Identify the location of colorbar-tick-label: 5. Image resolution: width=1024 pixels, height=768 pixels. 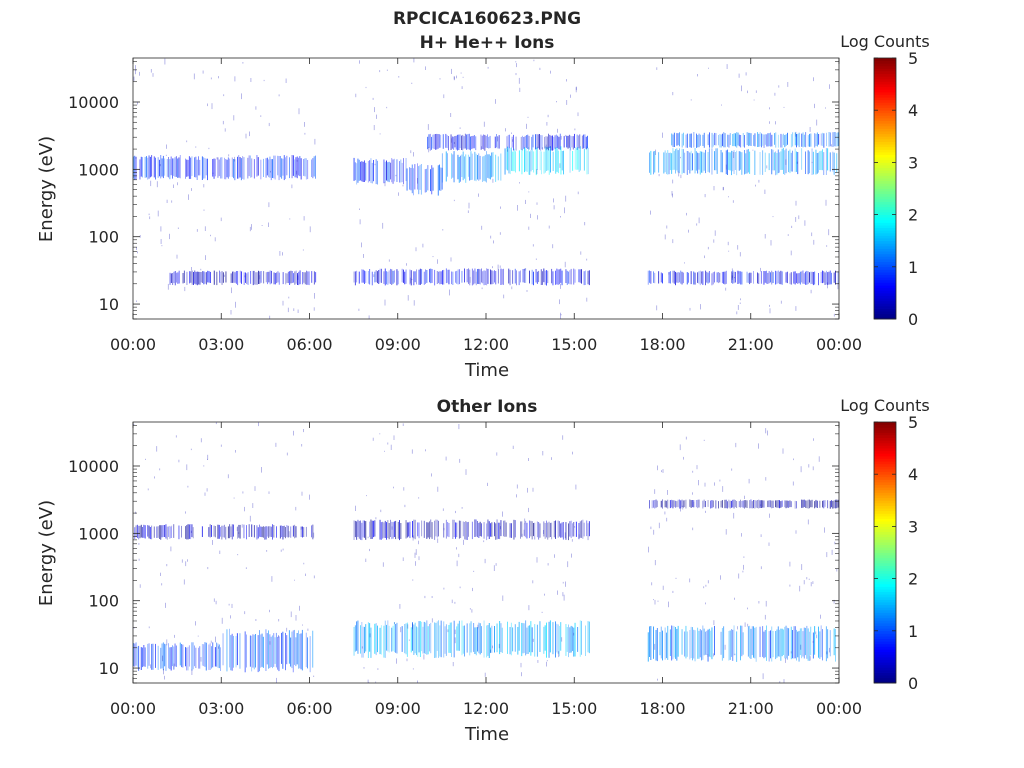
(913, 58).